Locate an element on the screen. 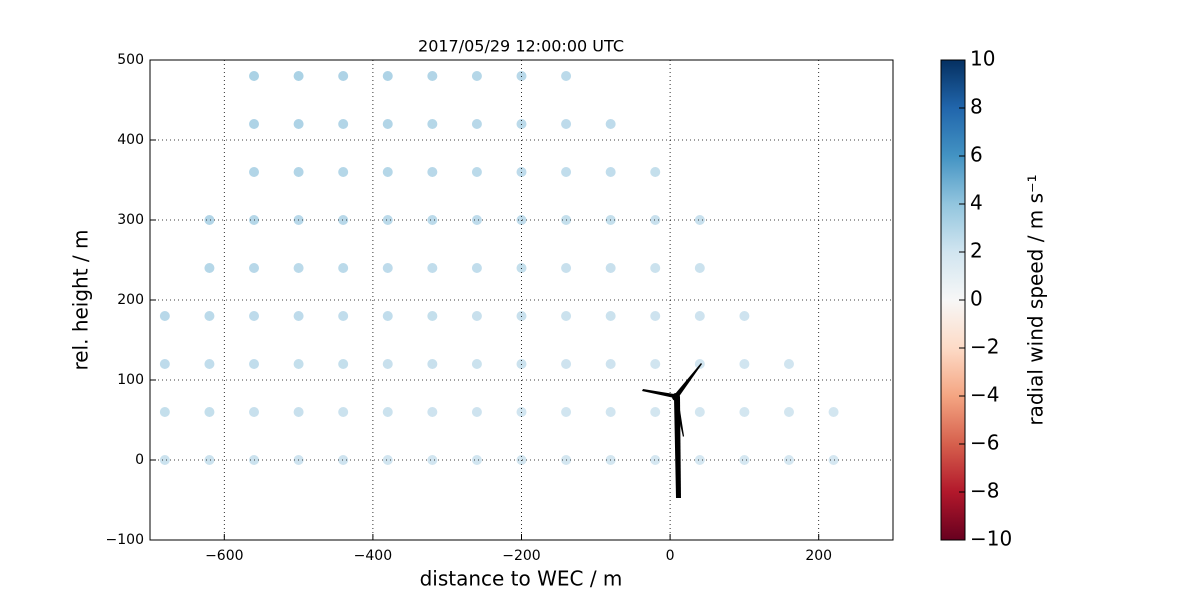  y-axis-label: rel. height / m is located at coordinates (81, 299).